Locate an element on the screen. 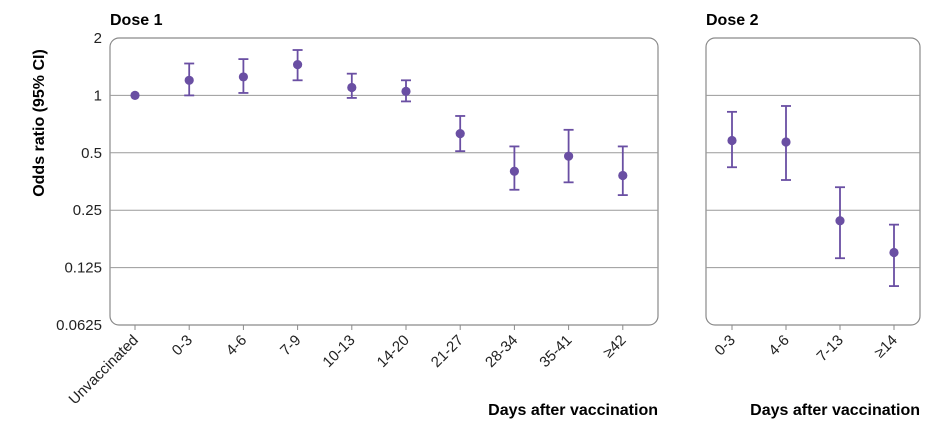  y-tick-label: 2 is located at coordinates (98, 38).